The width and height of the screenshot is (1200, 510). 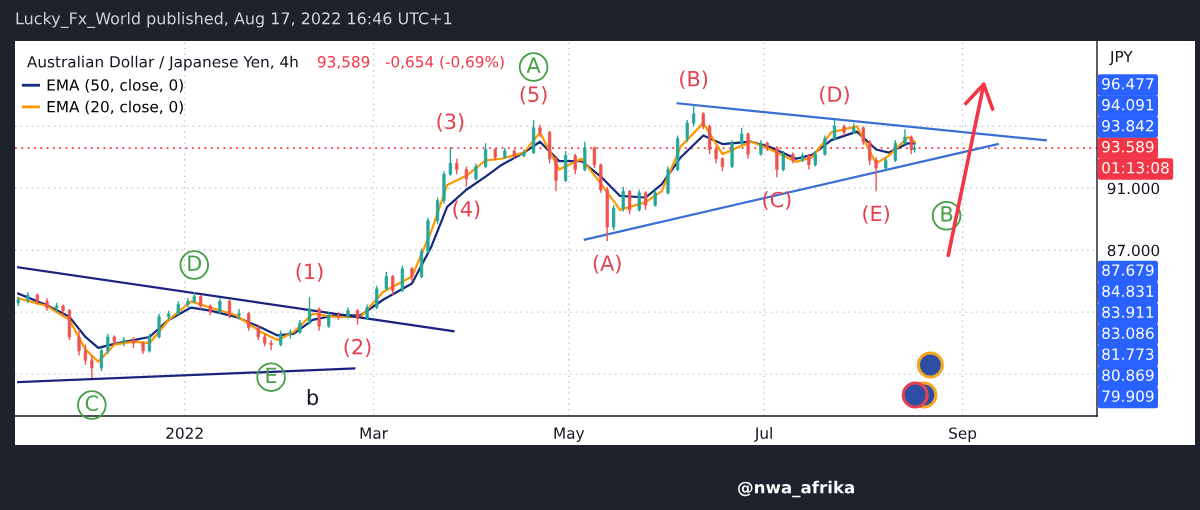 What do you see at coordinates (1128, 312) in the screenshot?
I see `text: 83.911` at bounding box center [1128, 312].